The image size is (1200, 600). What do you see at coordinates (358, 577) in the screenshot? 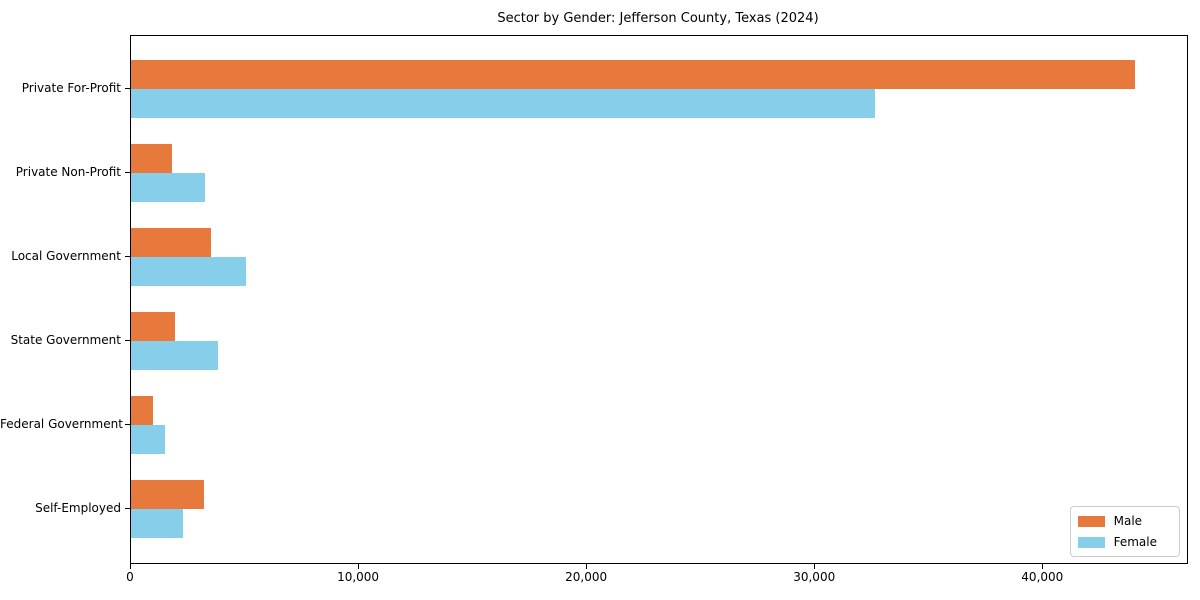
I see `x-tick-label-10000: 10,000` at bounding box center [358, 577].